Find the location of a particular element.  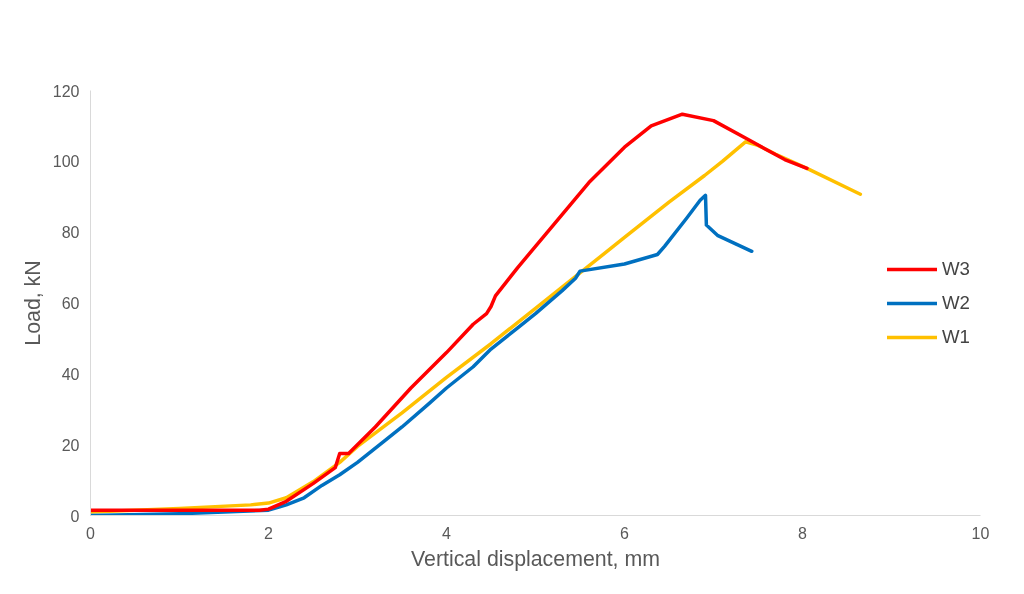

legend-label: W3 is located at coordinates (956, 268).